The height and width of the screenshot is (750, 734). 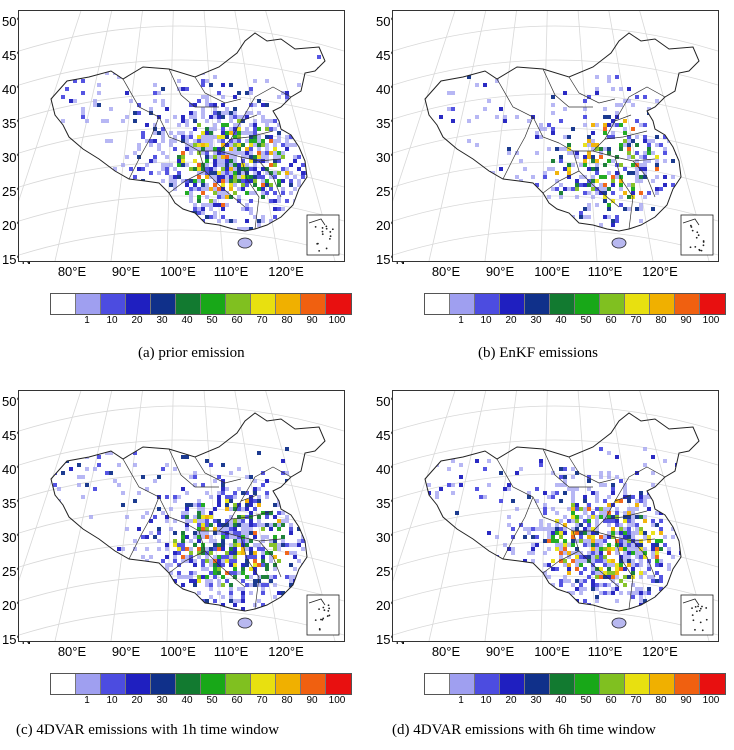 What do you see at coordinates (662, 304) in the screenshot?
I see `colorbar-swatch` at bounding box center [662, 304].